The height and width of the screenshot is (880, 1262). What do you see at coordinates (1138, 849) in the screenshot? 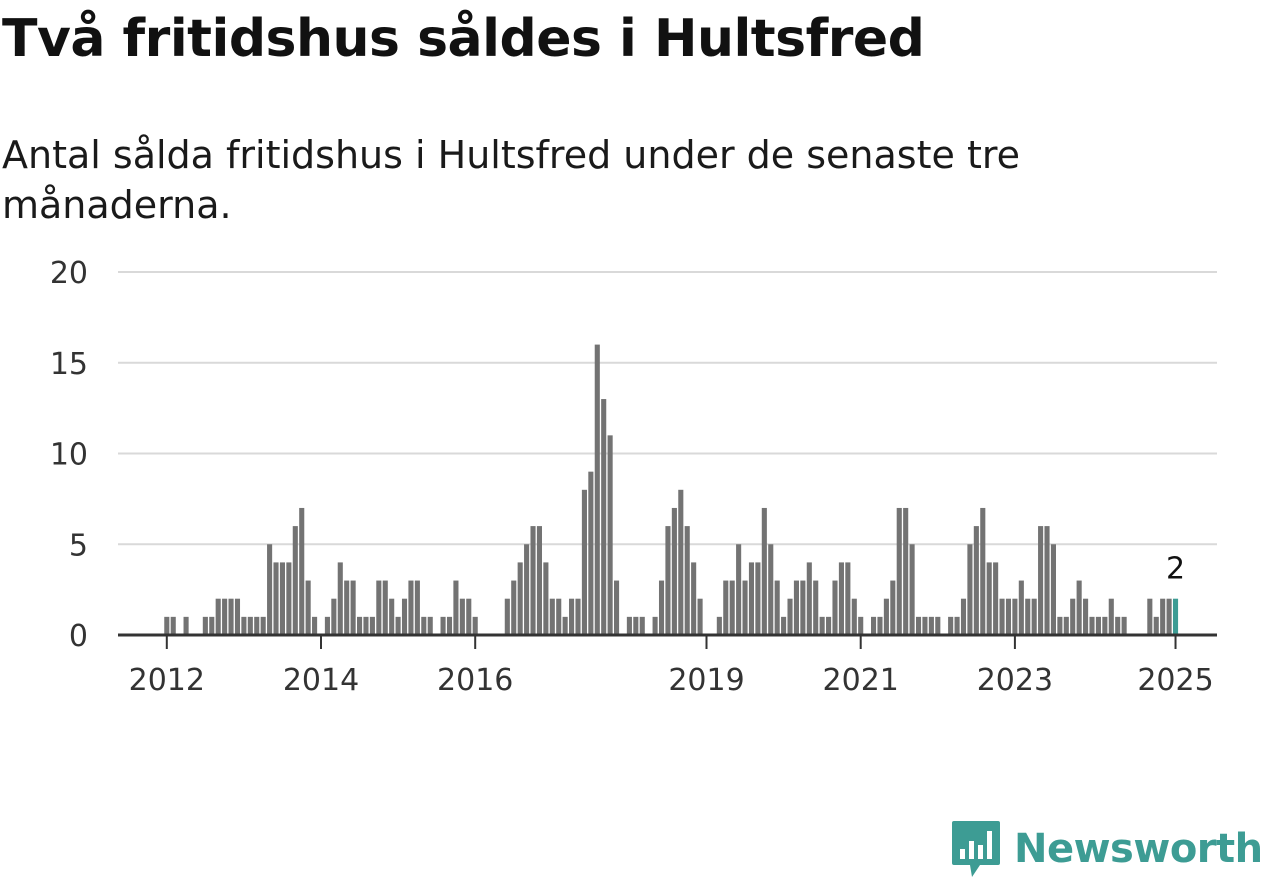
I see `brand-name: Newsworthy` at bounding box center [1138, 849].